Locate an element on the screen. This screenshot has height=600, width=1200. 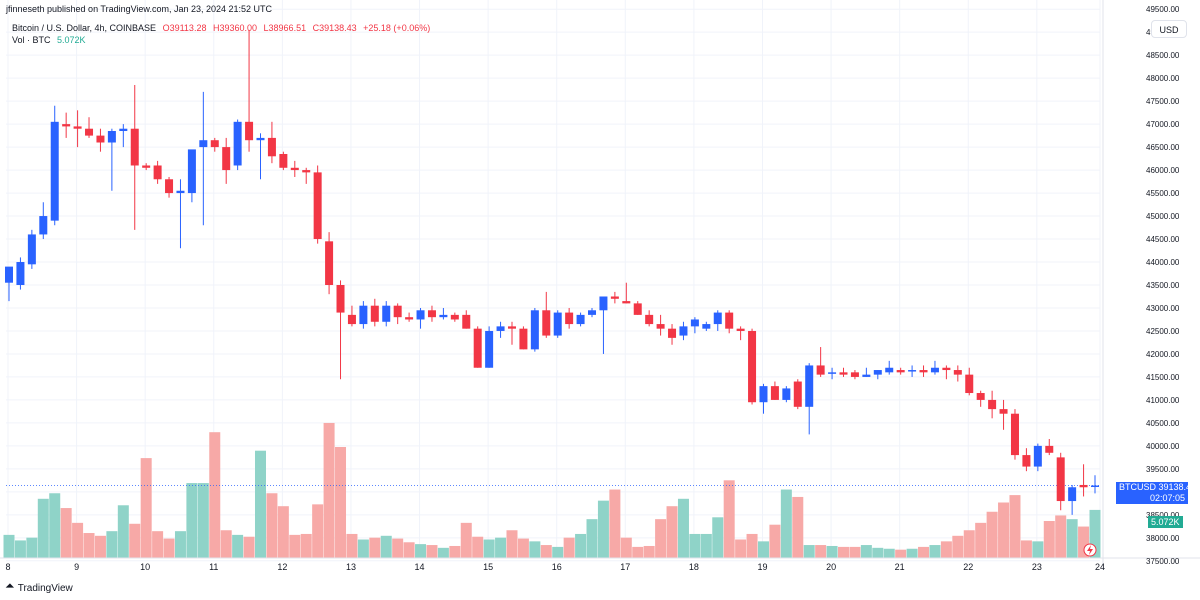
close-value: C39138.43 is located at coordinates (334, 28).